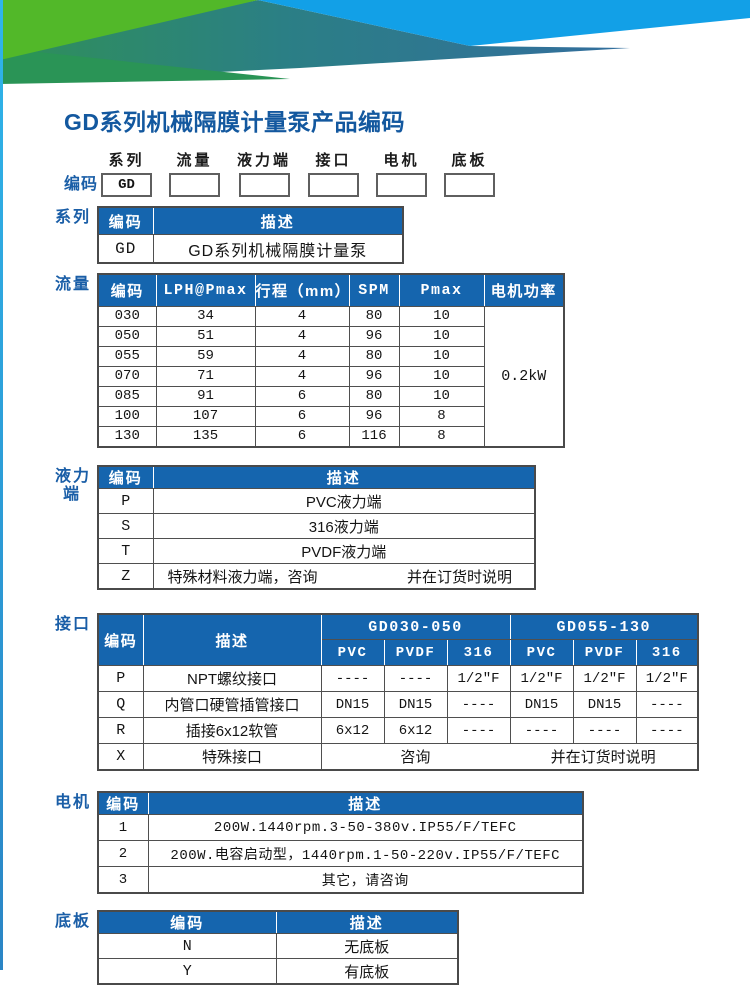 The image size is (750, 985). I want to click on code-slot-box: GD, so click(127, 185).